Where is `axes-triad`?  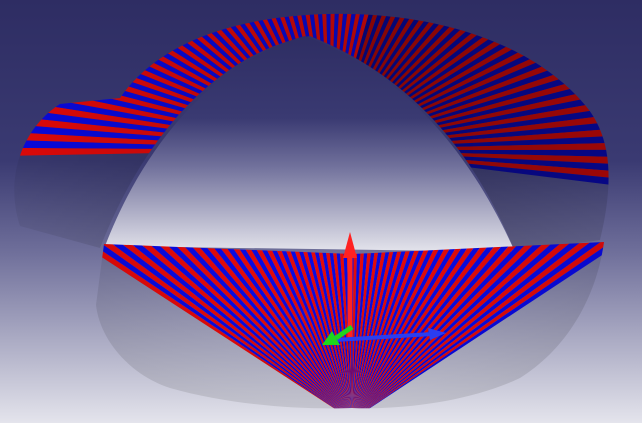 axes-triad is located at coordinates (384, 288).